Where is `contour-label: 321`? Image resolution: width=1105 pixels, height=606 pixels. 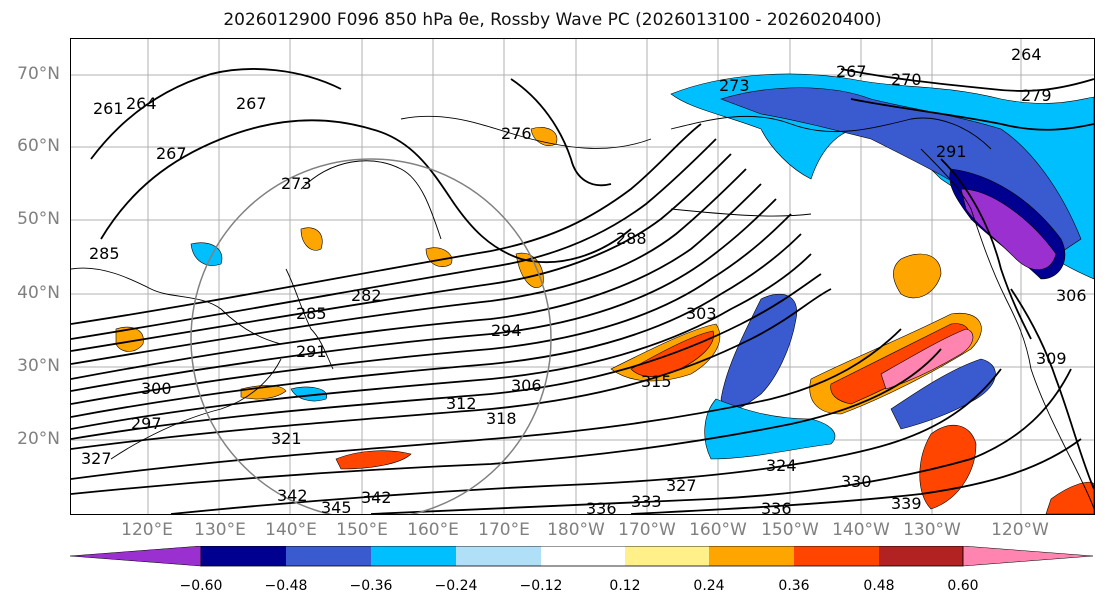 contour-label: 321 is located at coordinates (286, 438).